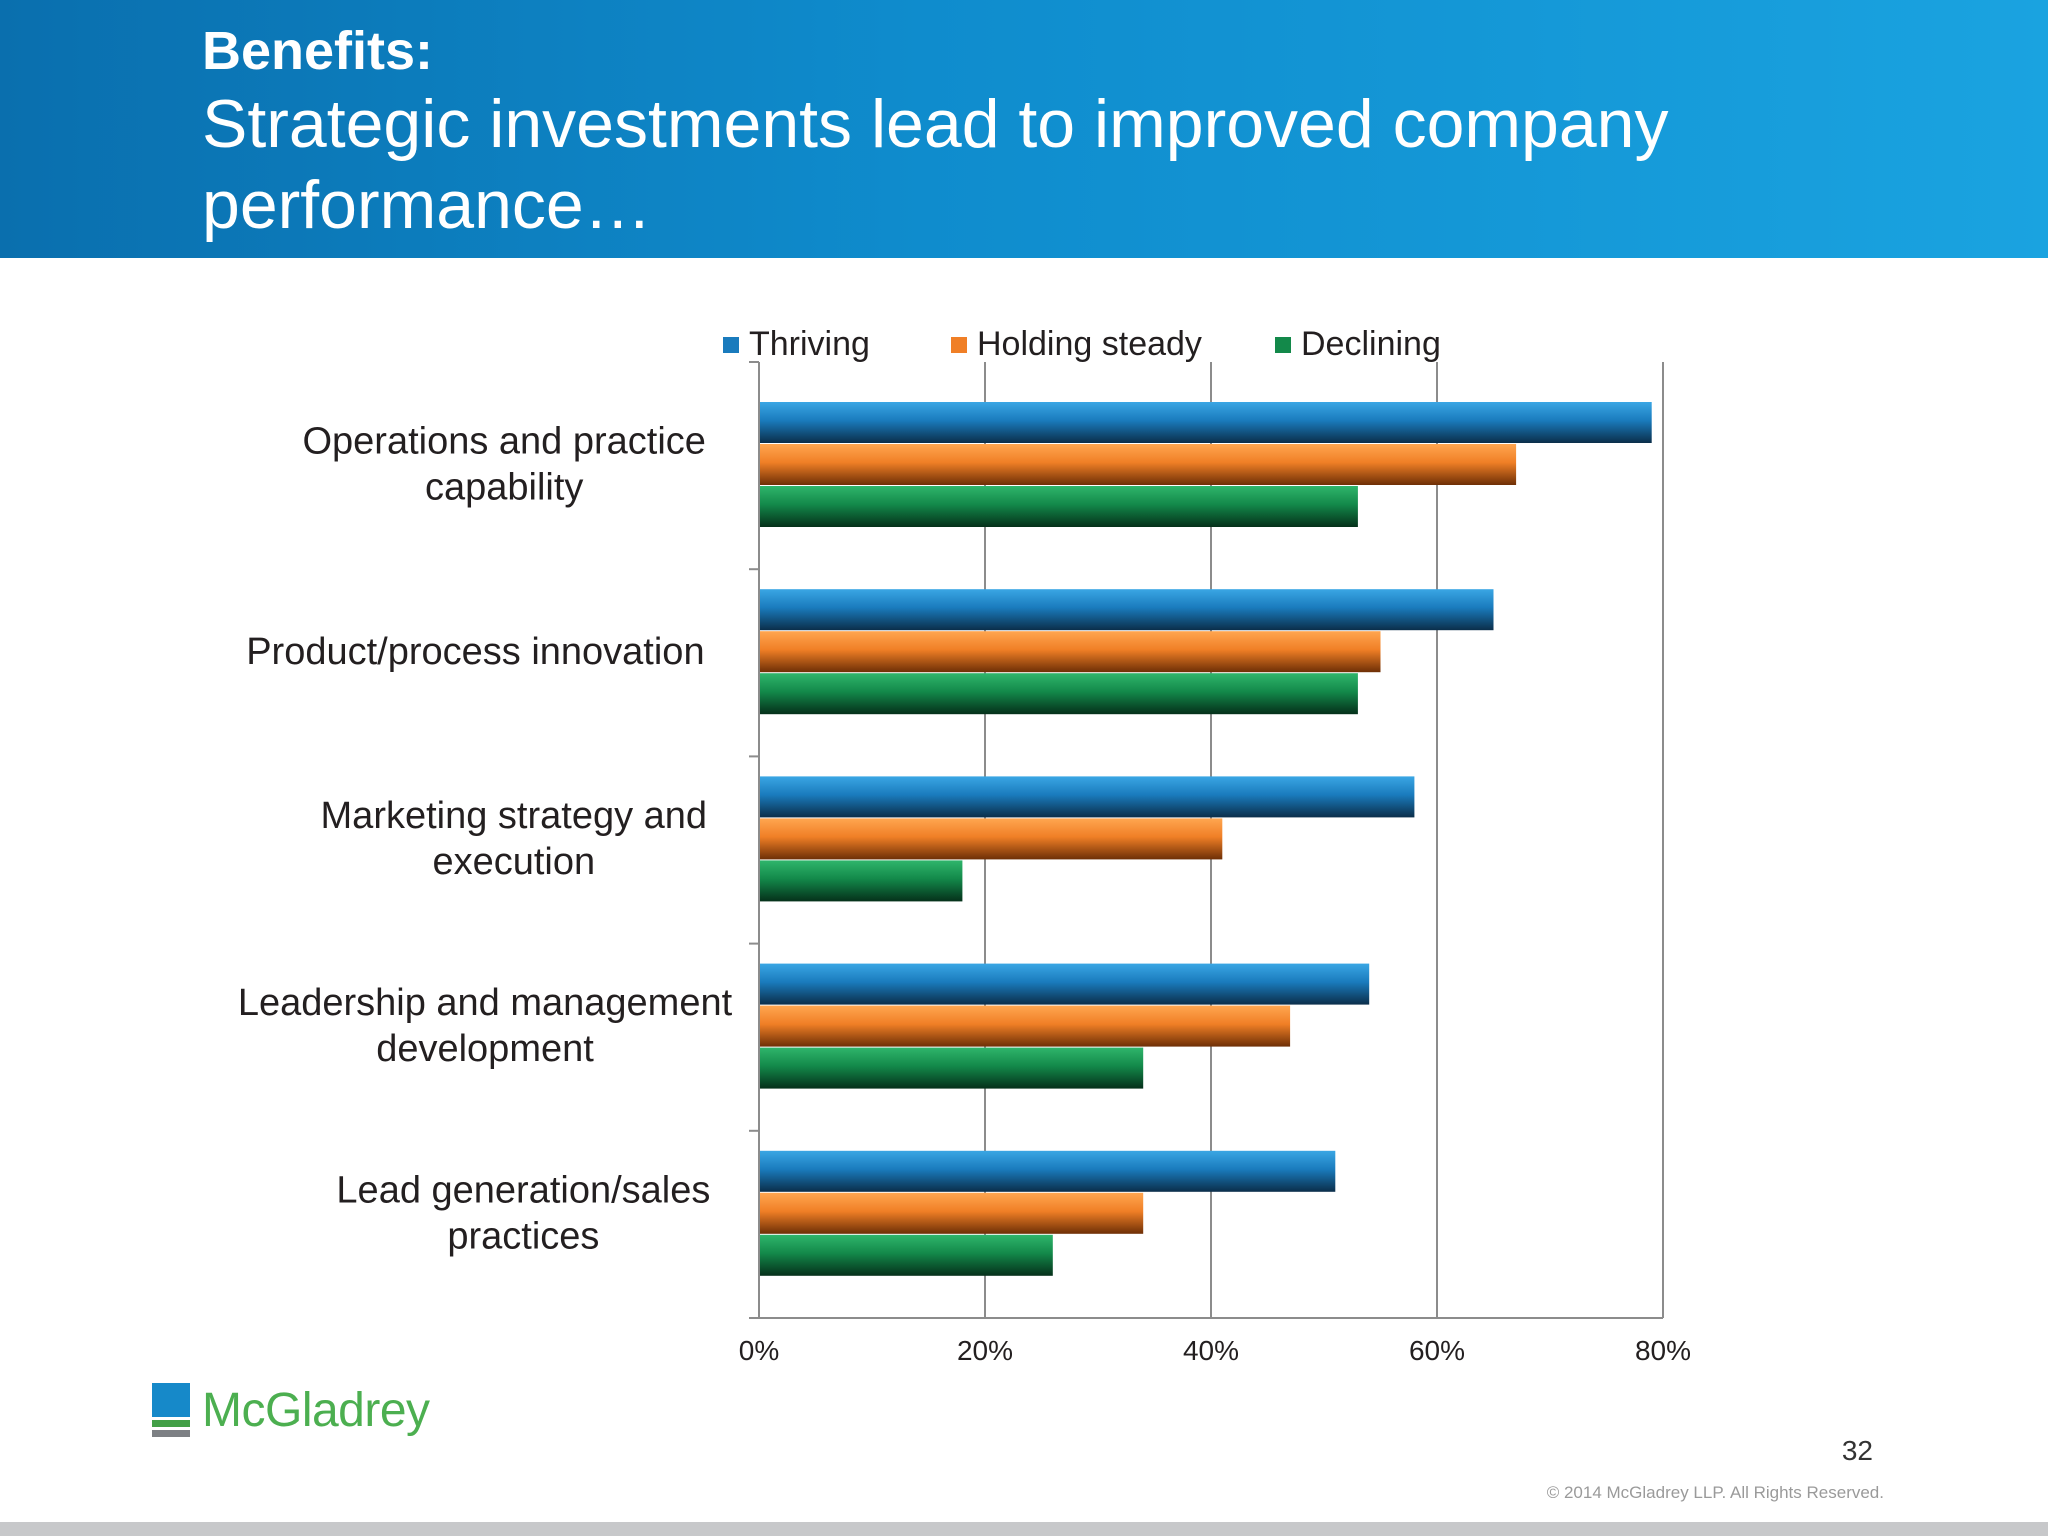  I want to click on x-tick-label: 0%, so click(759, 1350).